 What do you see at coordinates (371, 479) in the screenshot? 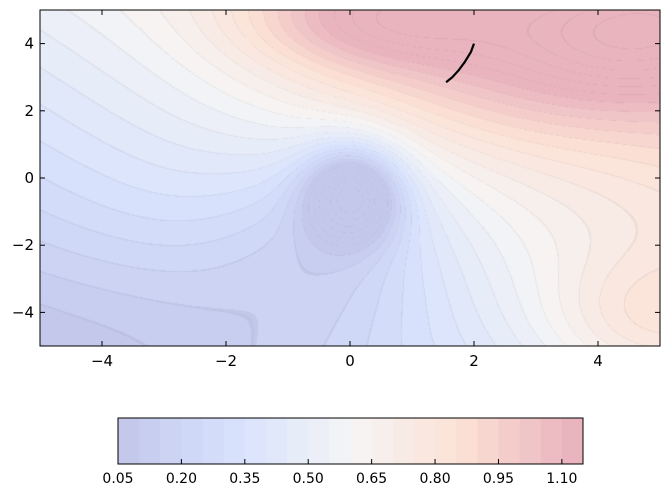
I see `colorbar-tick-label: 0.65` at bounding box center [371, 479].